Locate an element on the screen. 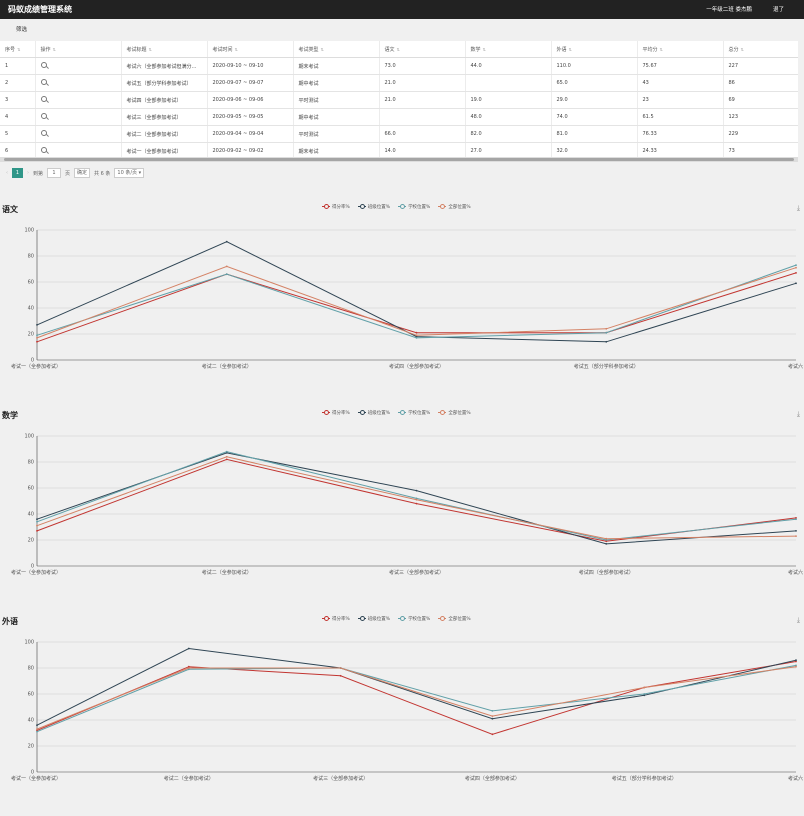 Image resolution: width=804 pixels, height=816 pixels. table-cell: 65.0 is located at coordinates (594, 83).